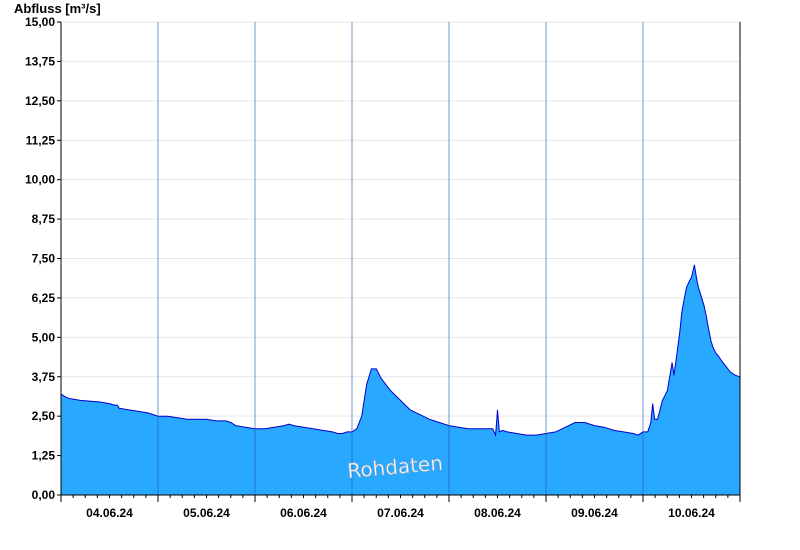 Image resolution: width=800 pixels, height=550 pixels. What do you see at coordinates (44, 456) in the screenshot?
I see `y-tick-label-1: 1,25` at bounding box center [44, 456].